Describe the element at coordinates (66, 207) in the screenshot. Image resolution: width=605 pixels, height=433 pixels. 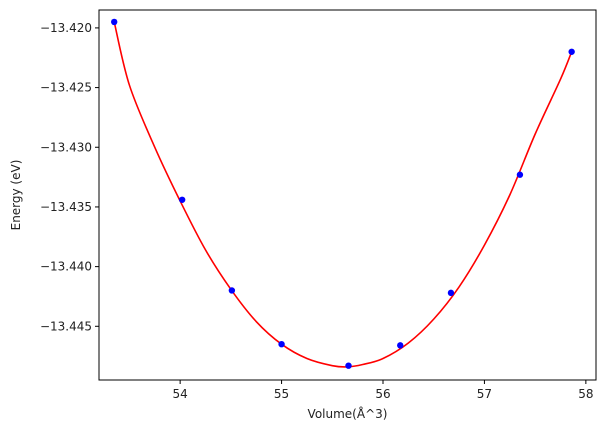
I see `y-tick-label: −13.435` at that location.